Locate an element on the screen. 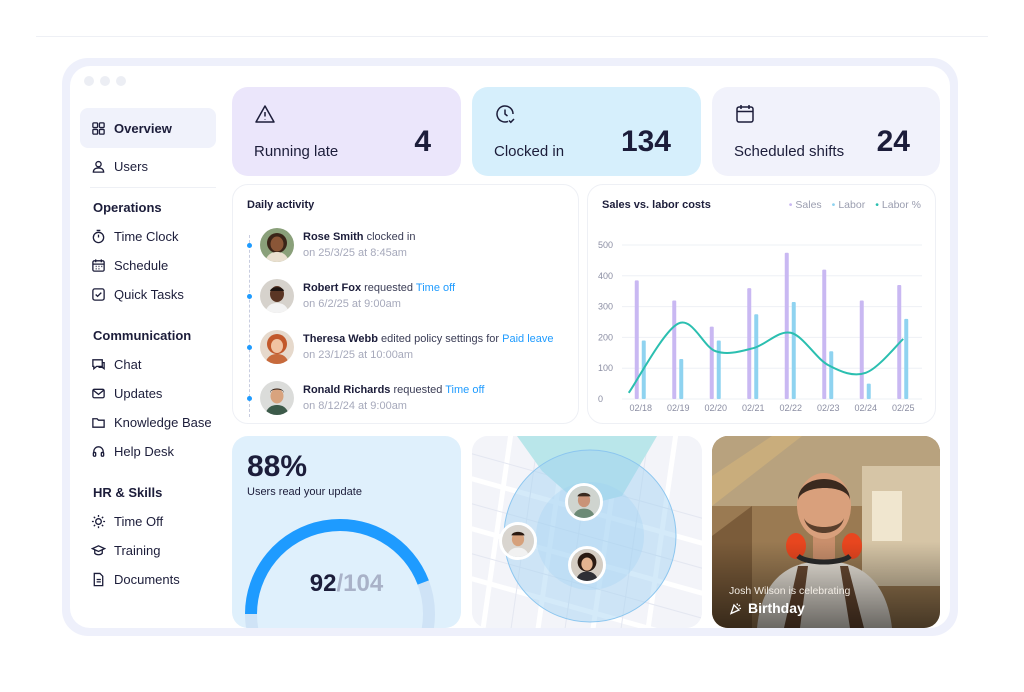 The width and height of the screenshot is (1024, 692). x-tick-label: 02/19 is located at coordinates (678, 408).